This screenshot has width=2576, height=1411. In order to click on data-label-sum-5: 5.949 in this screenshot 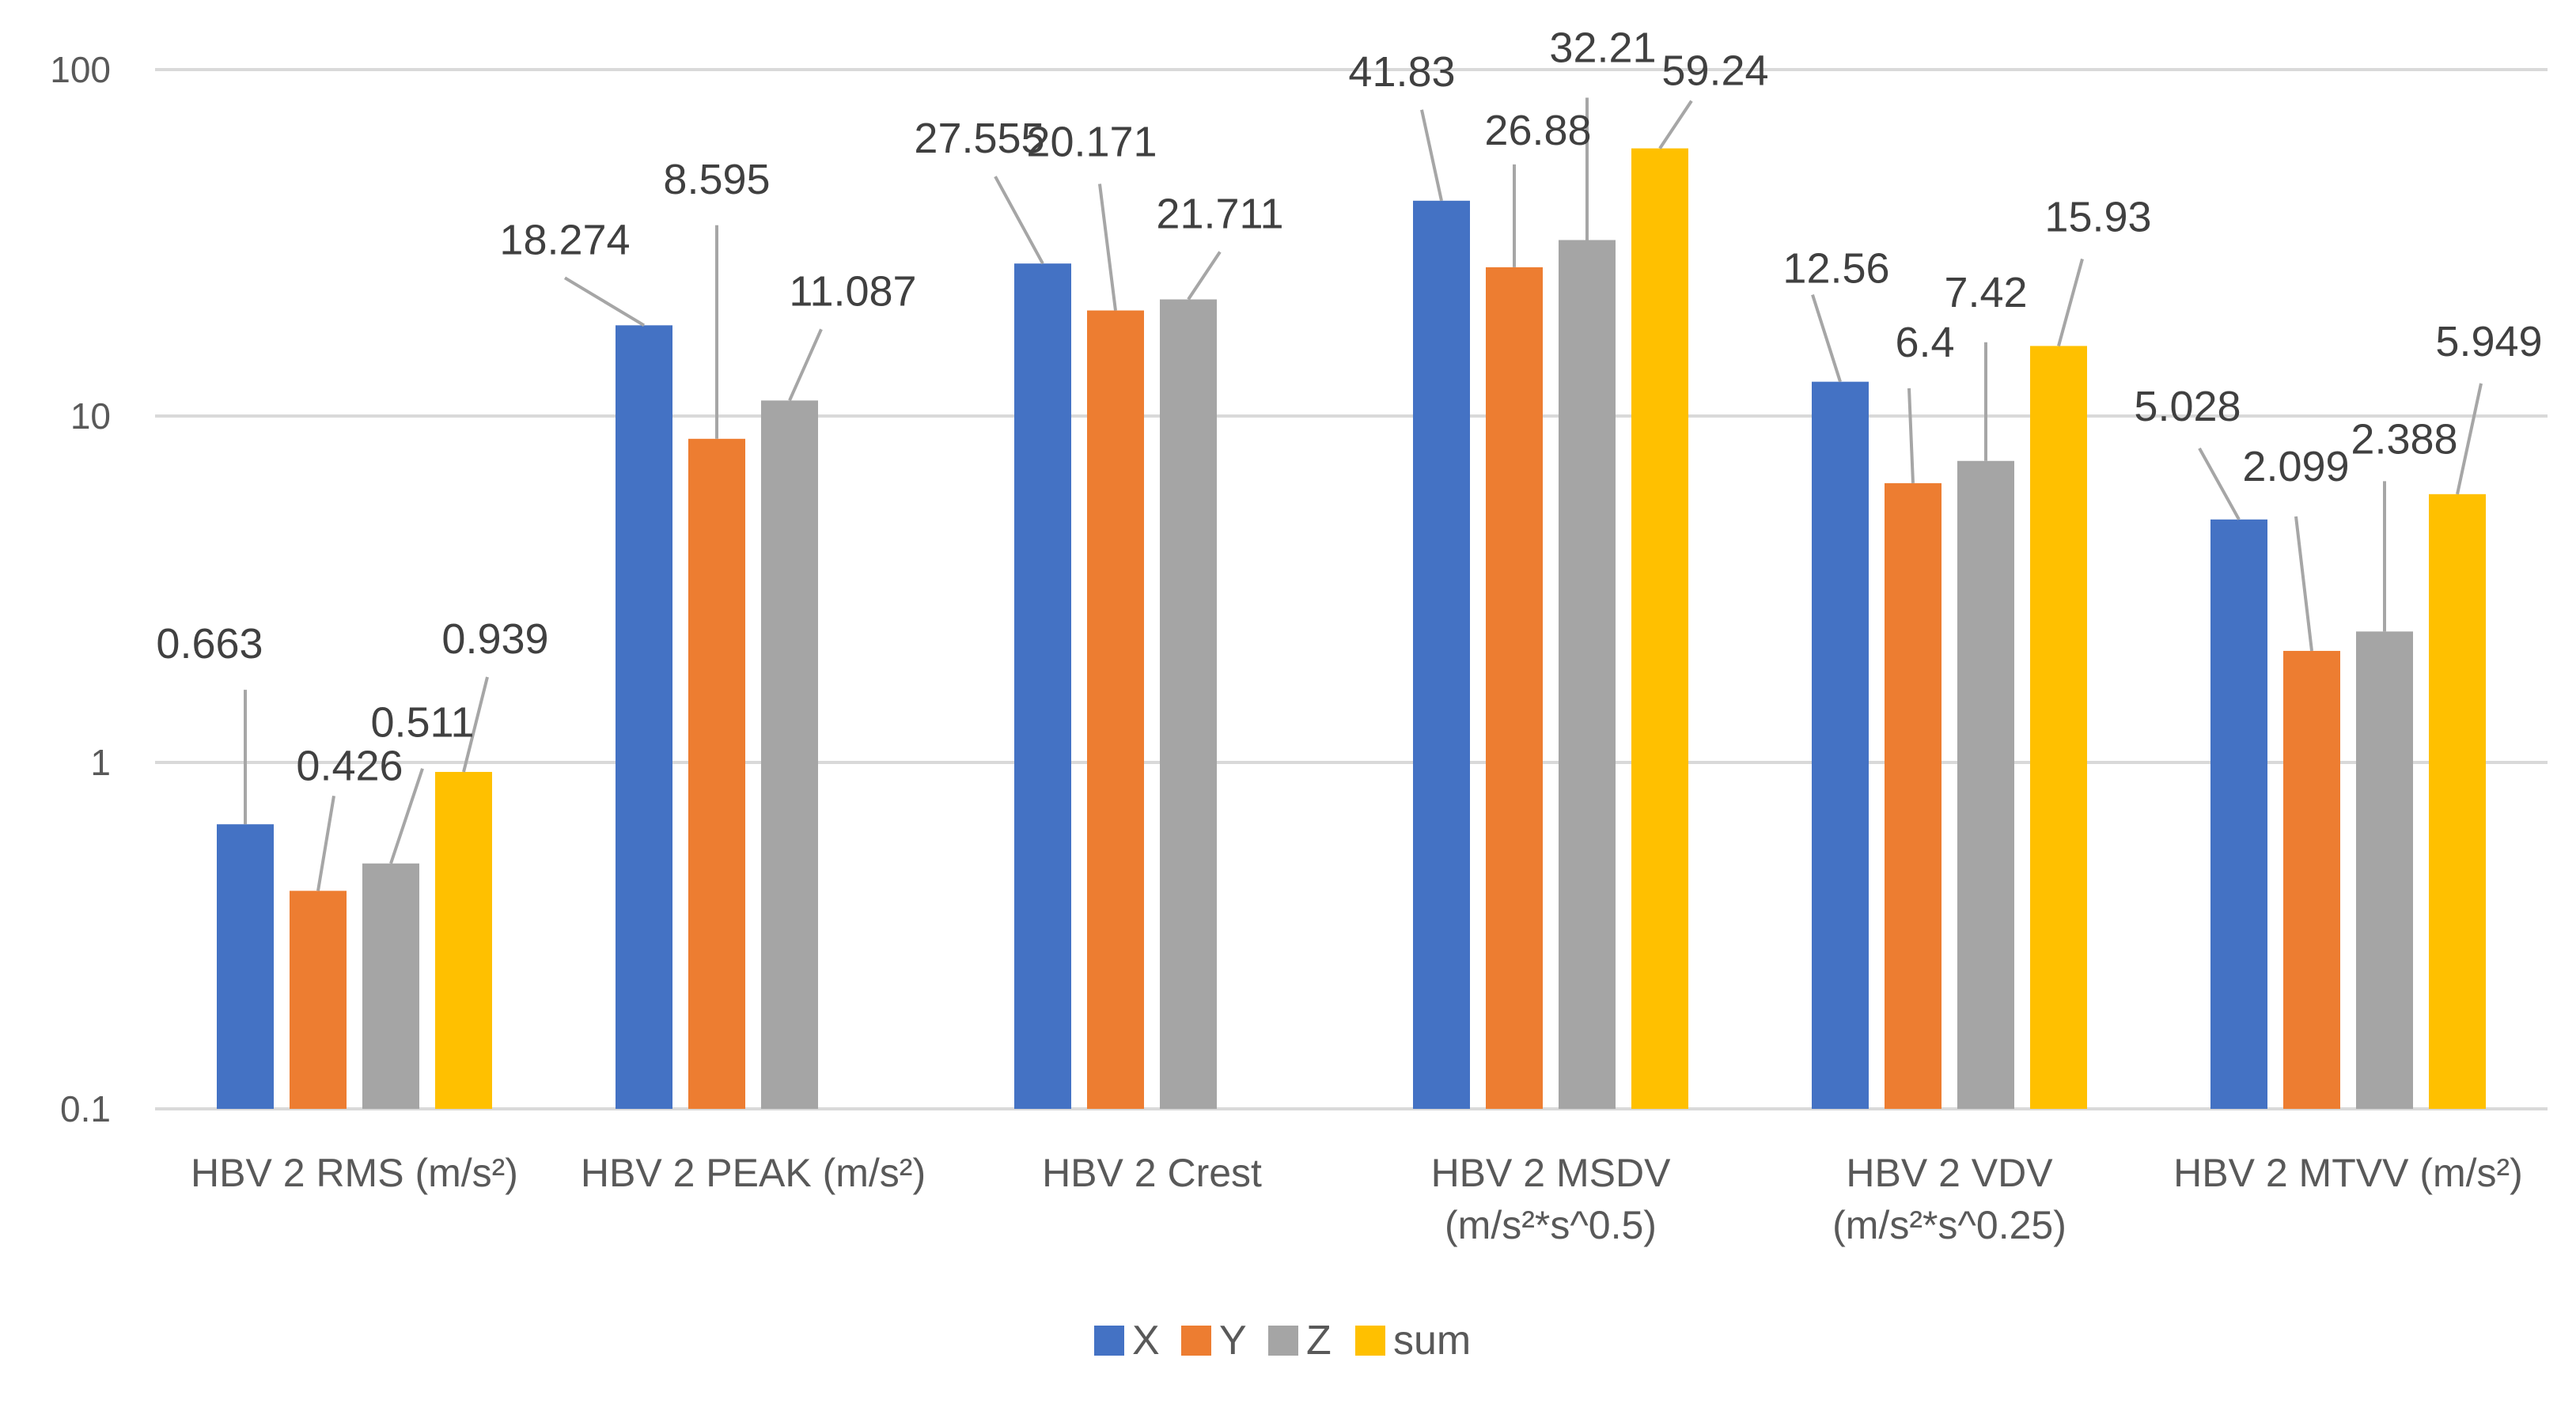, I will do `click(2488, 341)`.